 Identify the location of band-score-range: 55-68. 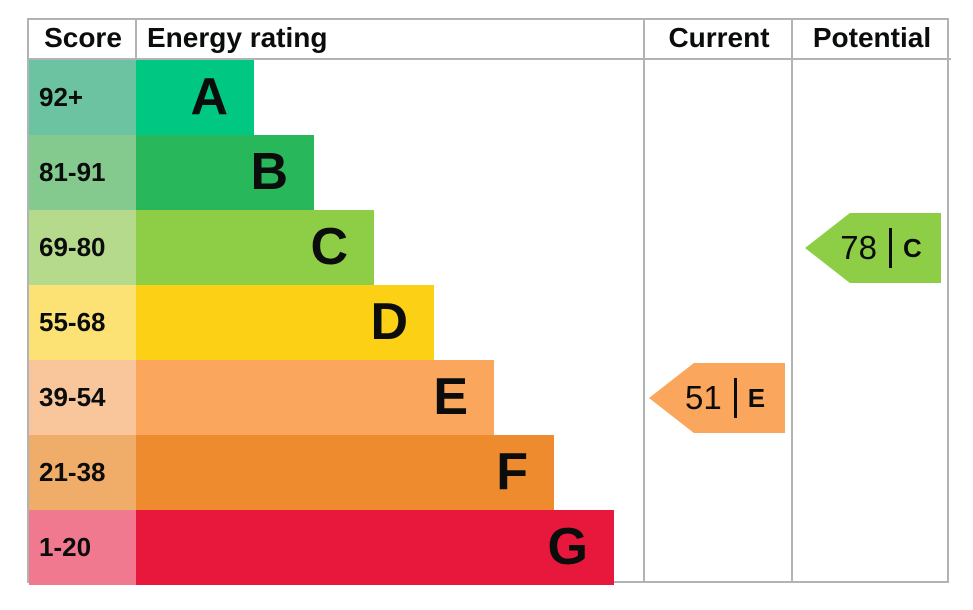
(82, 322).